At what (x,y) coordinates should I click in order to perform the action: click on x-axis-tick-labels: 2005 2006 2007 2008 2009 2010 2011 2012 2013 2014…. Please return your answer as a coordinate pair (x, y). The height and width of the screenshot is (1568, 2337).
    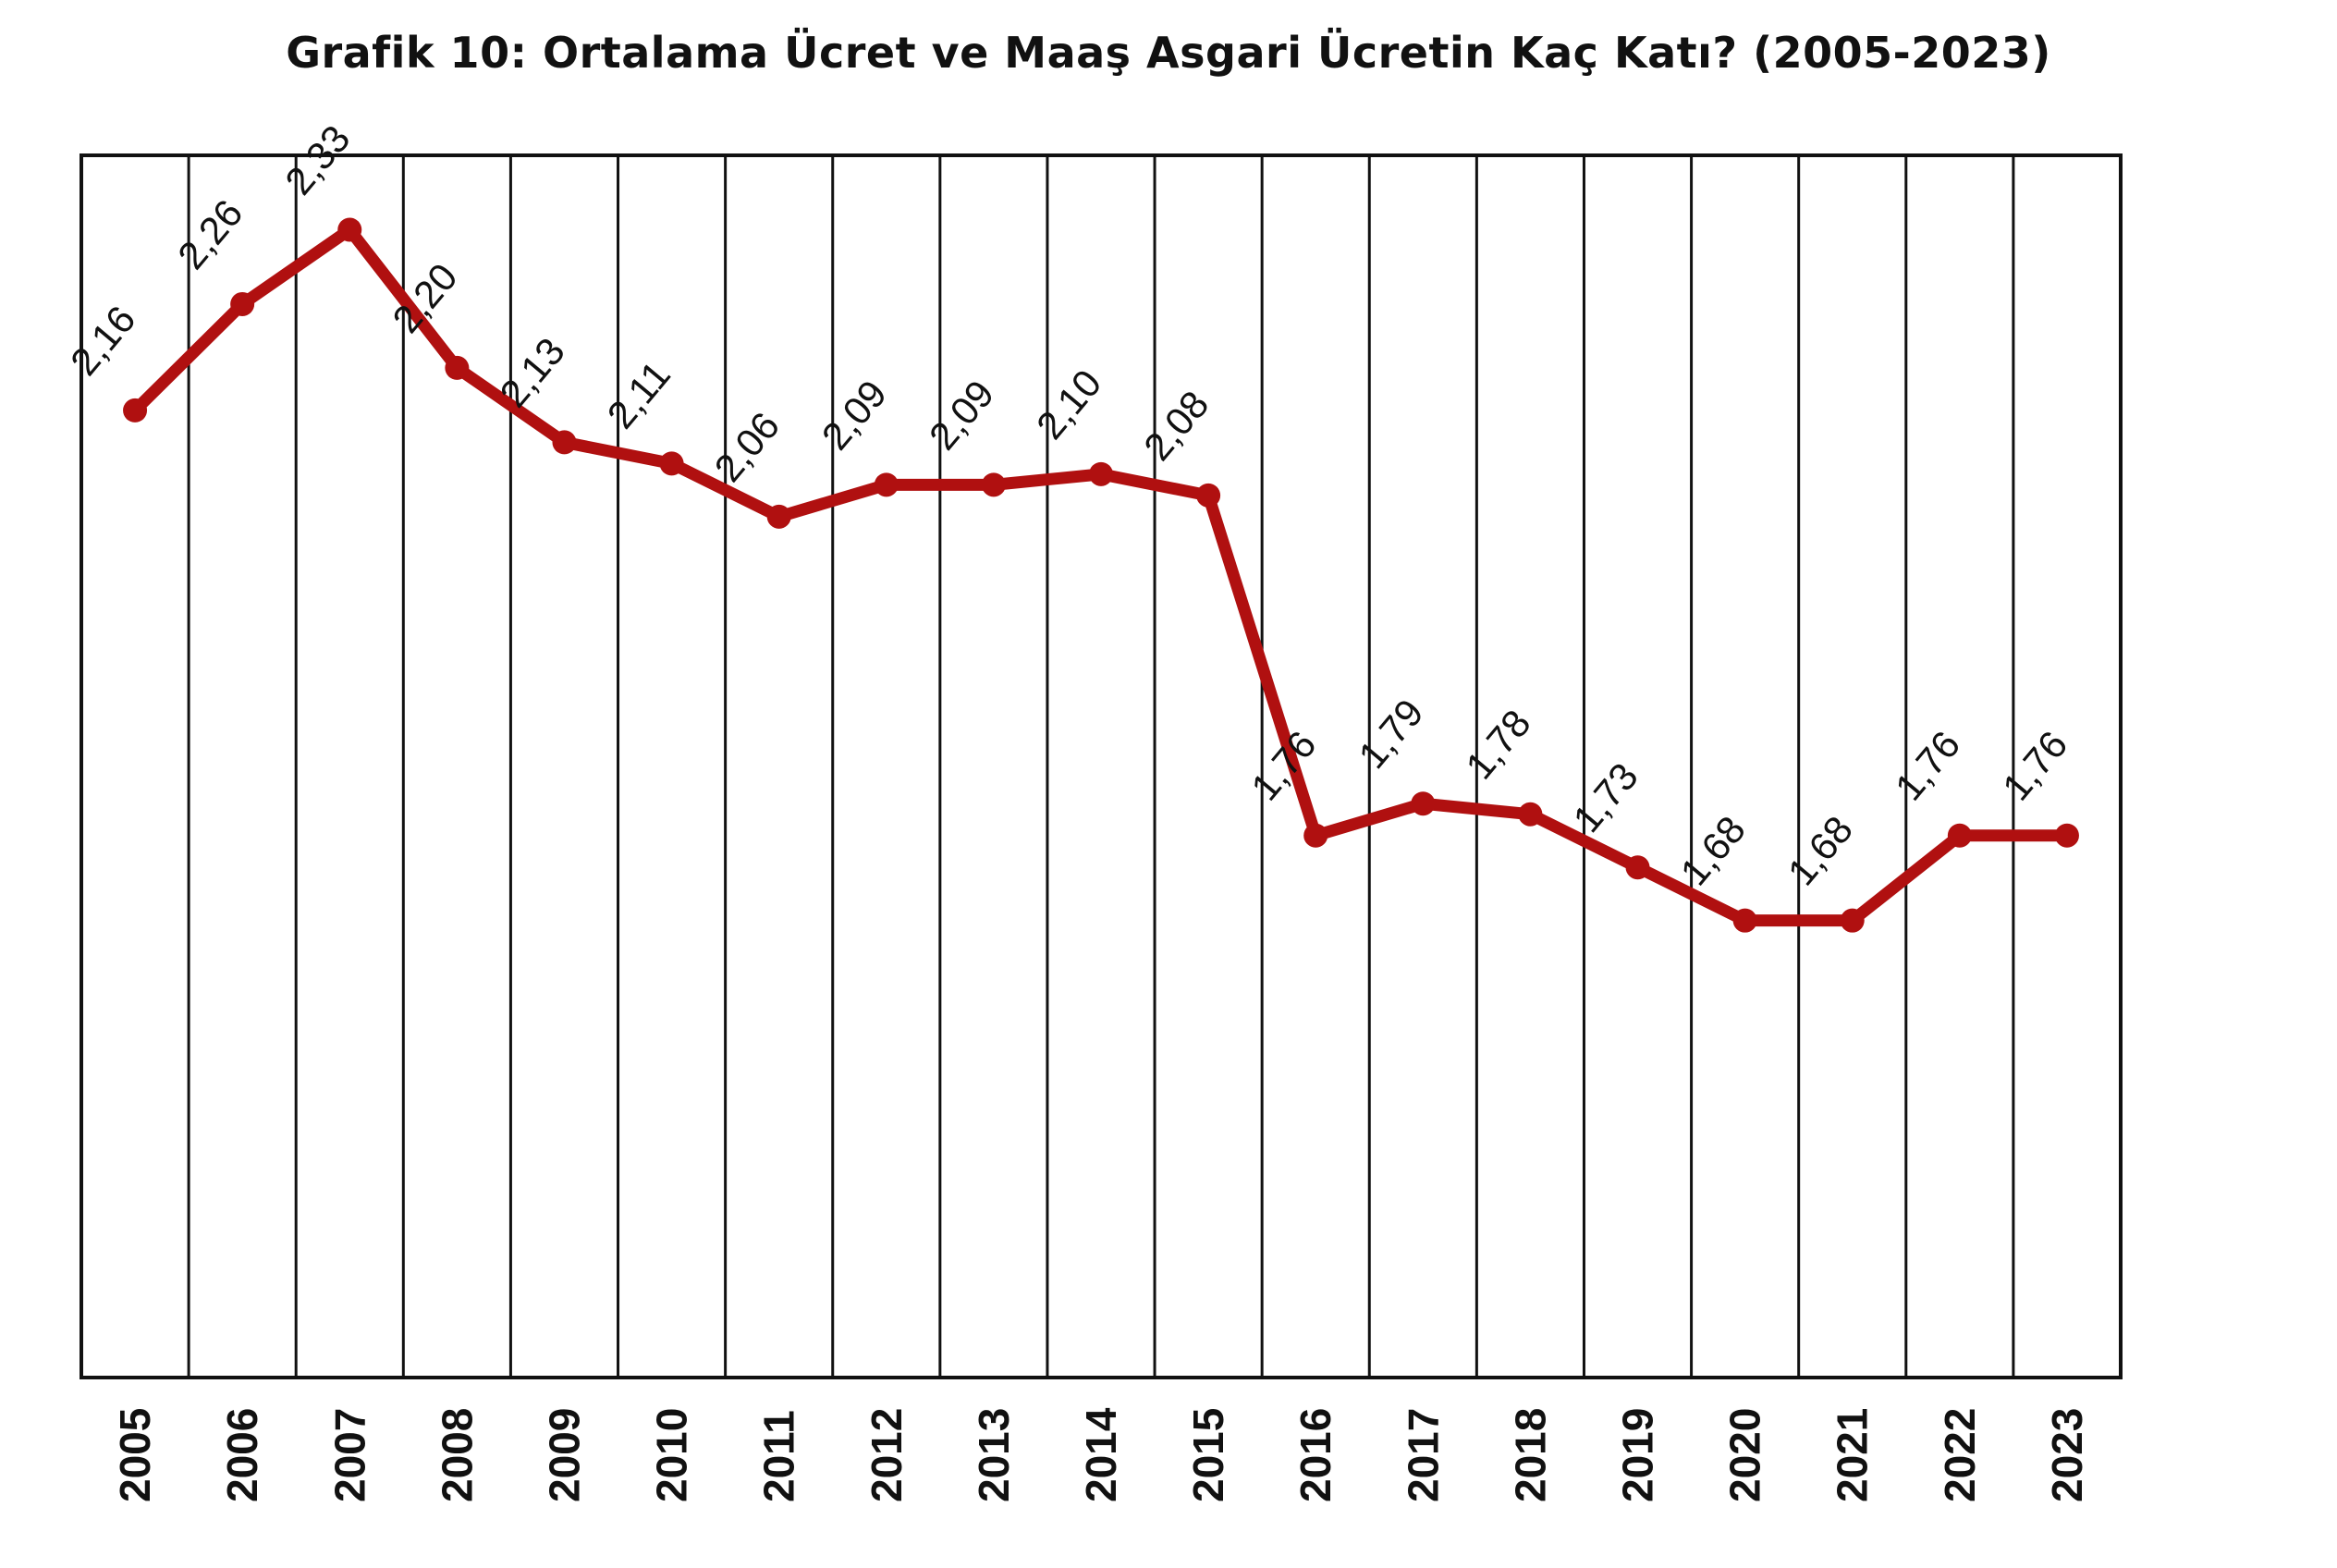
    Looking at the image, I should click on (1101, 1454).